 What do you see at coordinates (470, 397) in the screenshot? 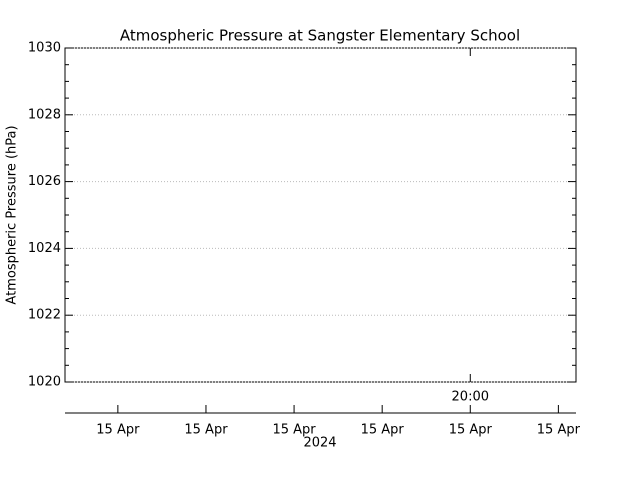
I see `x2-tick-label: 20:00` at bounding box center [470, 397].